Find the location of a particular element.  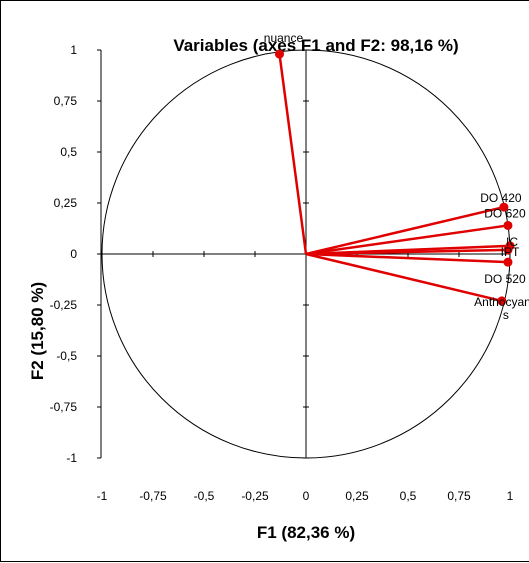

x-tick-label: 0,25 is located at coordinates (357, 496).